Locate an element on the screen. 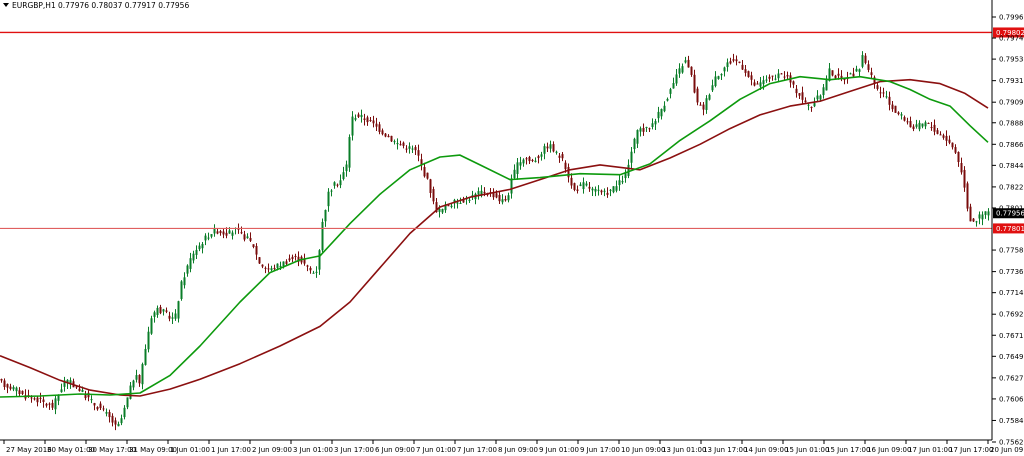 Image resolution: width=1024 pixels, height=456 pixels. time-tick-label: 9 Jun 01:00 is located at coordinates (559, 450).